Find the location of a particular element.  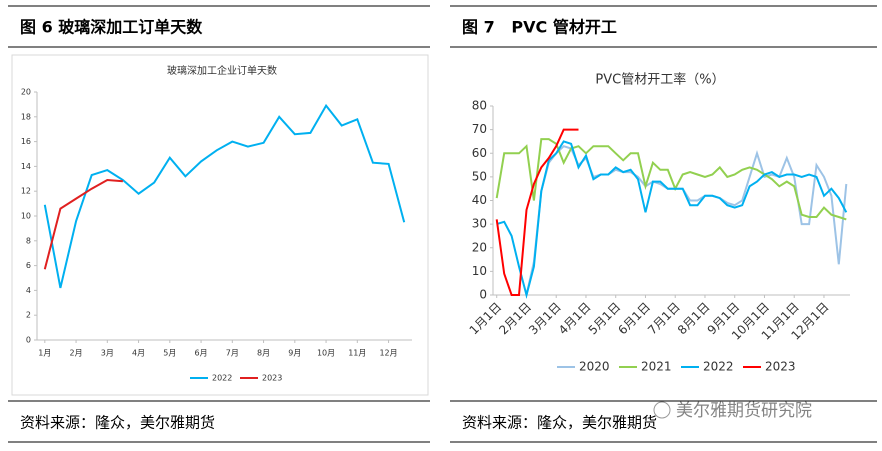

y-tick-label: 16 is located at coordinates (26, 141).